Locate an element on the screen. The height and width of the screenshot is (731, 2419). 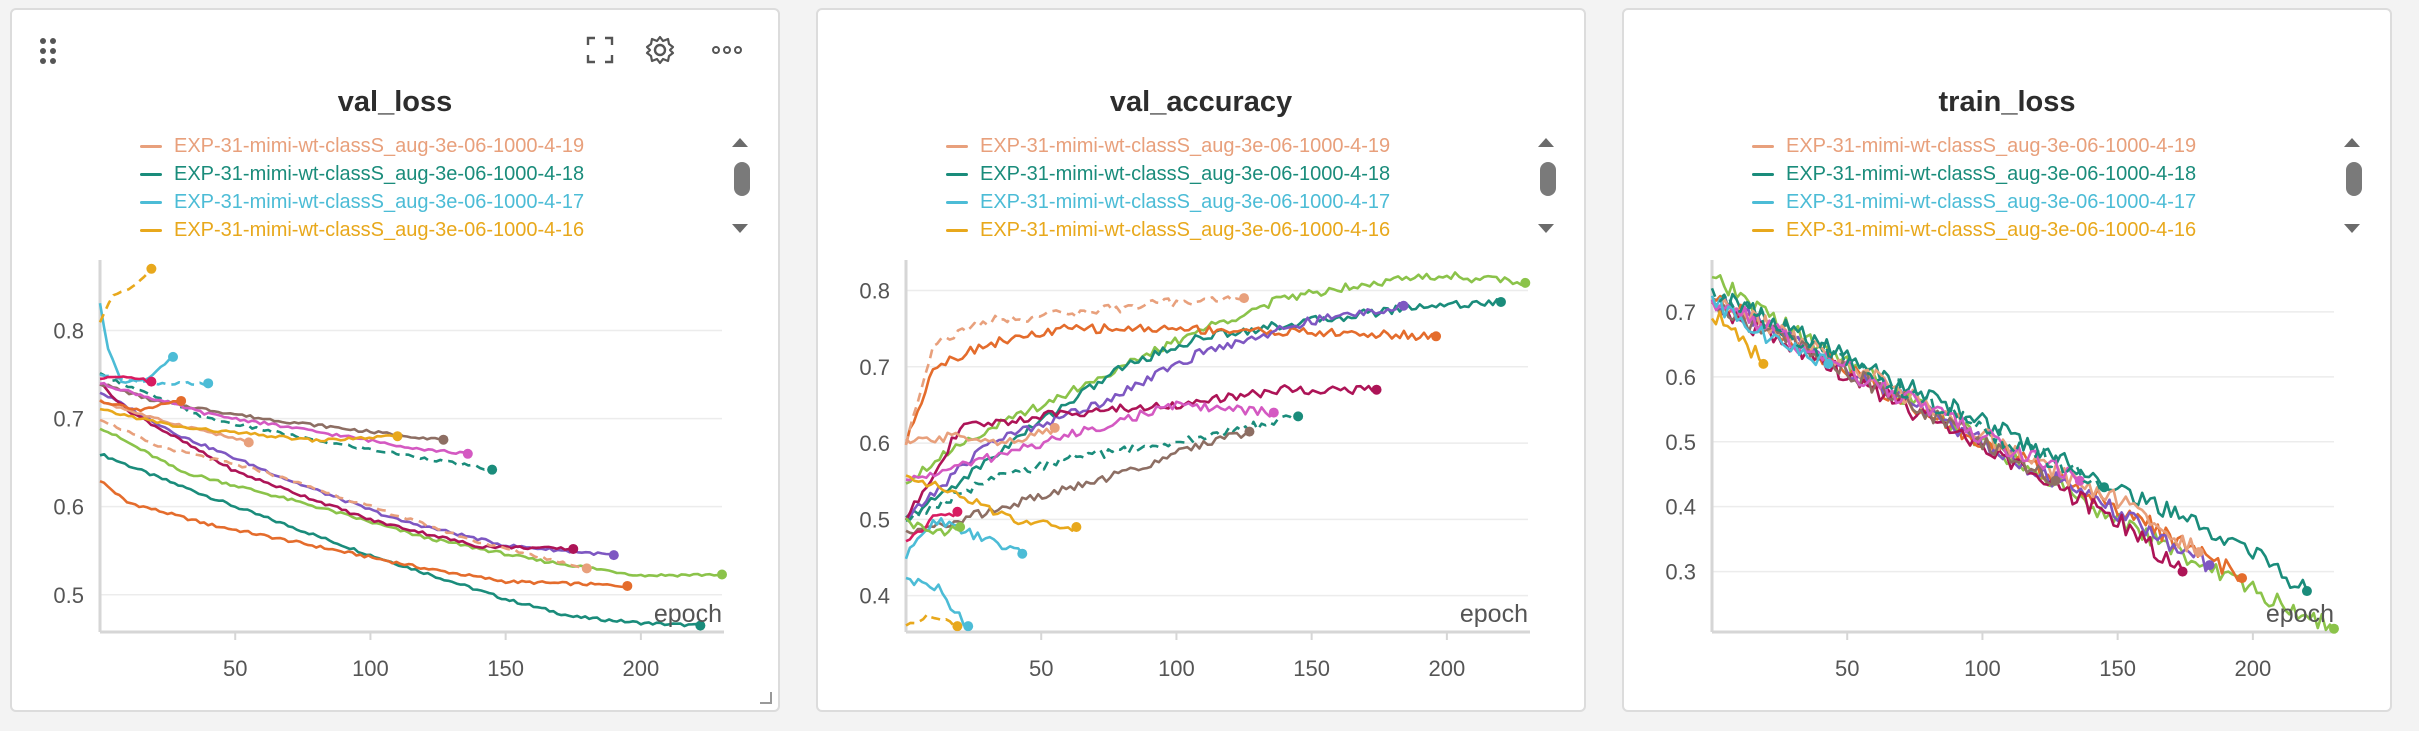
gear-icon is located at coordinates (660, 50).